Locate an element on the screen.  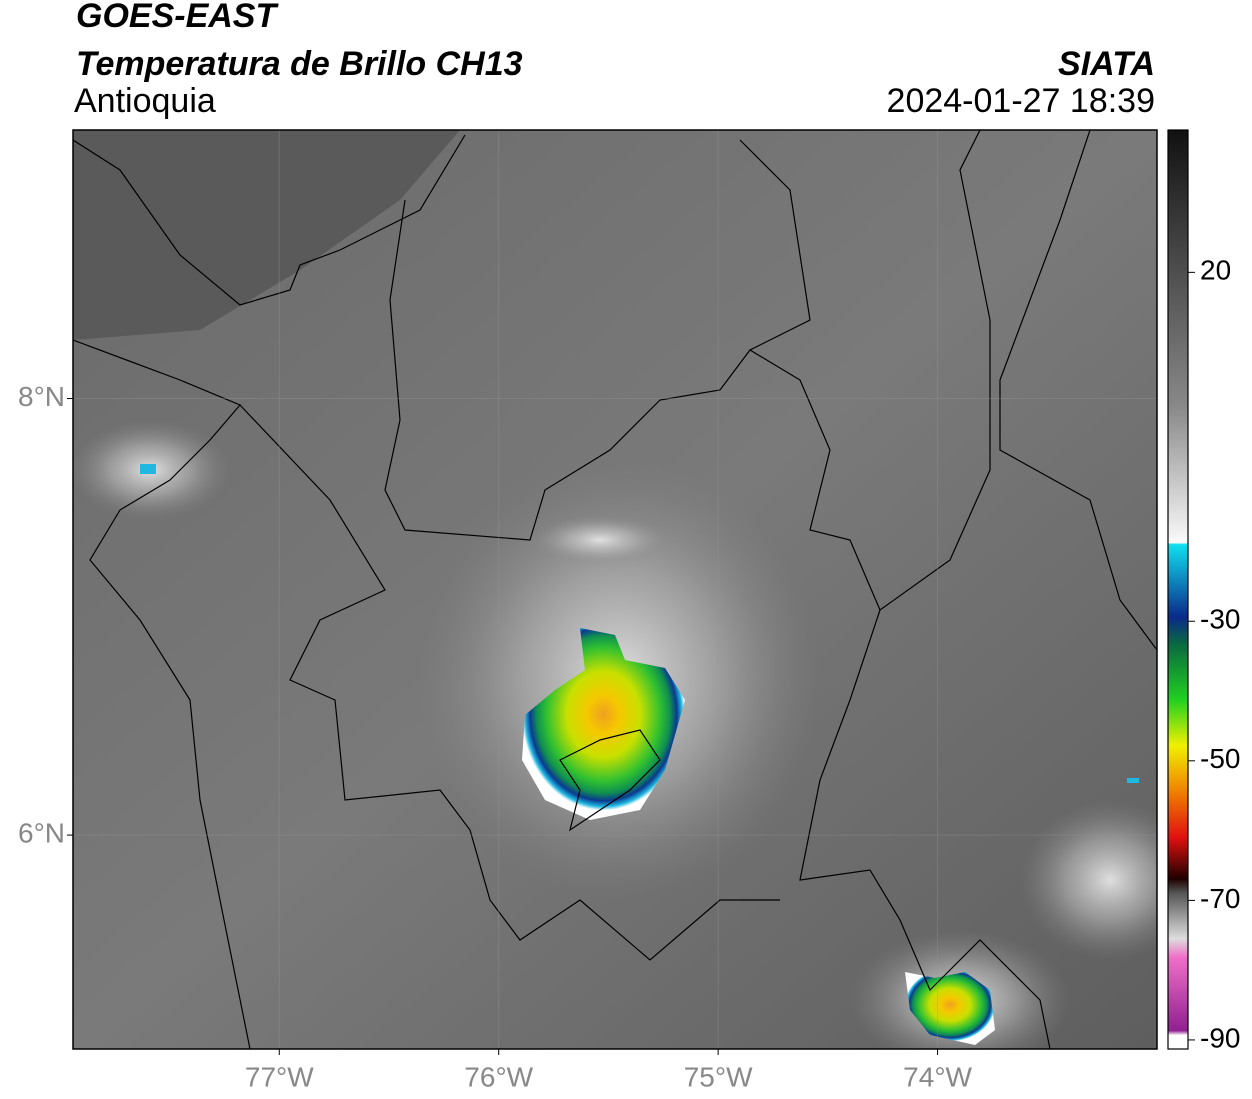
x-tick-label: 77°W is located at coordinates (279, 1076).